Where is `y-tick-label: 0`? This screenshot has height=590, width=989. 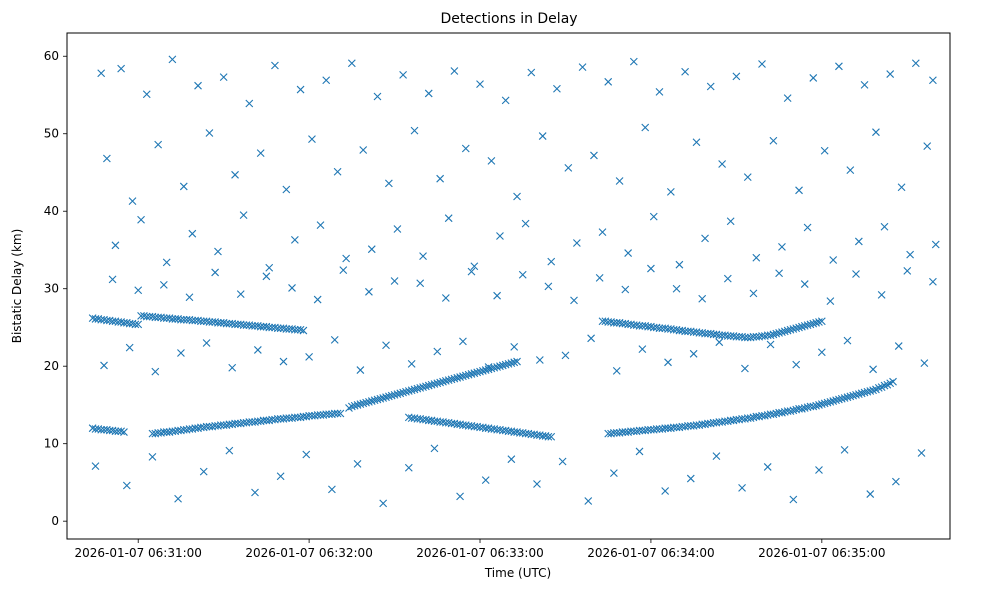
y-tick-label: 0 is located at coordinates (55, 521).